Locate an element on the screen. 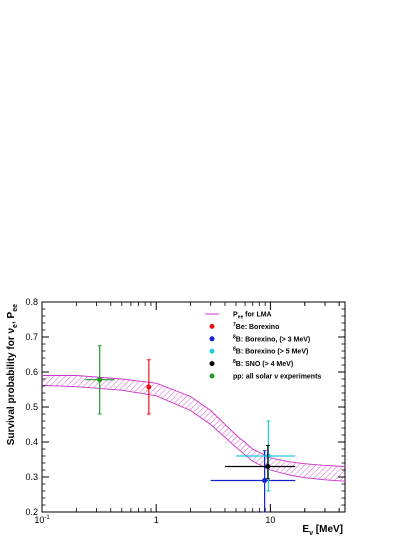 The image size is (415, 537). x-tick-label: 10 is located at coordinates (270, 520).